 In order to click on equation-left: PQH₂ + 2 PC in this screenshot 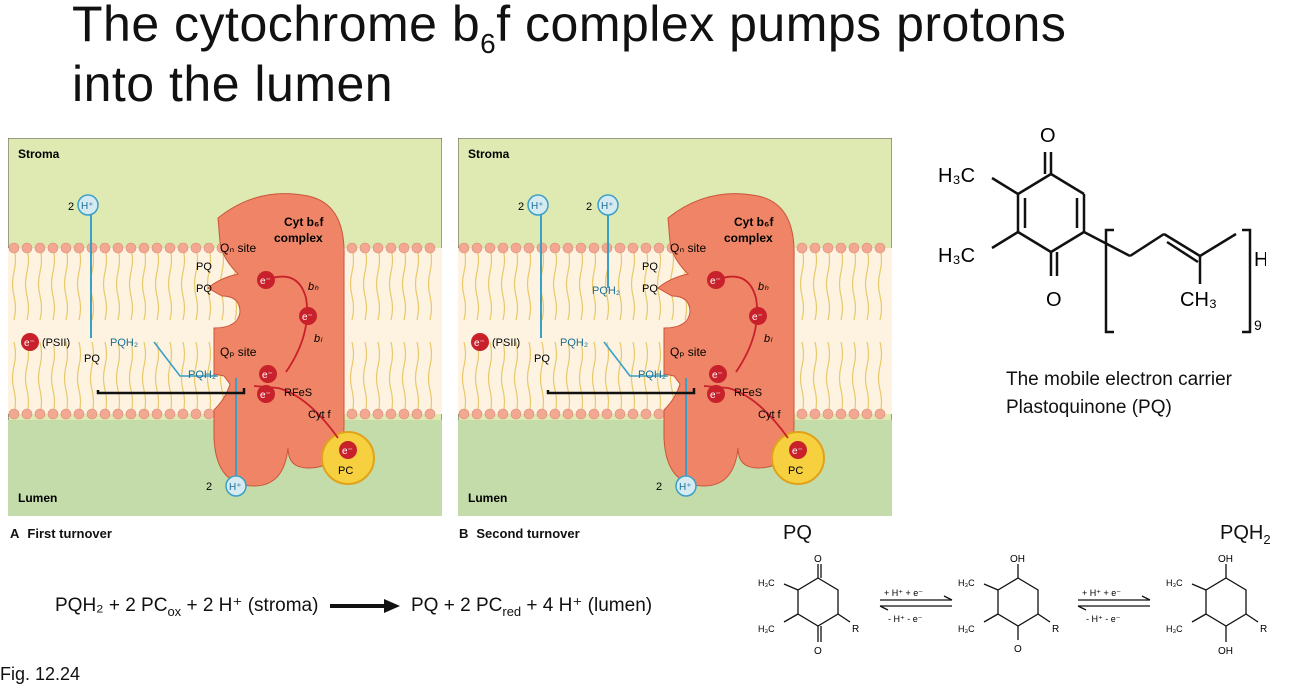, I will do `click(111, 605)`.